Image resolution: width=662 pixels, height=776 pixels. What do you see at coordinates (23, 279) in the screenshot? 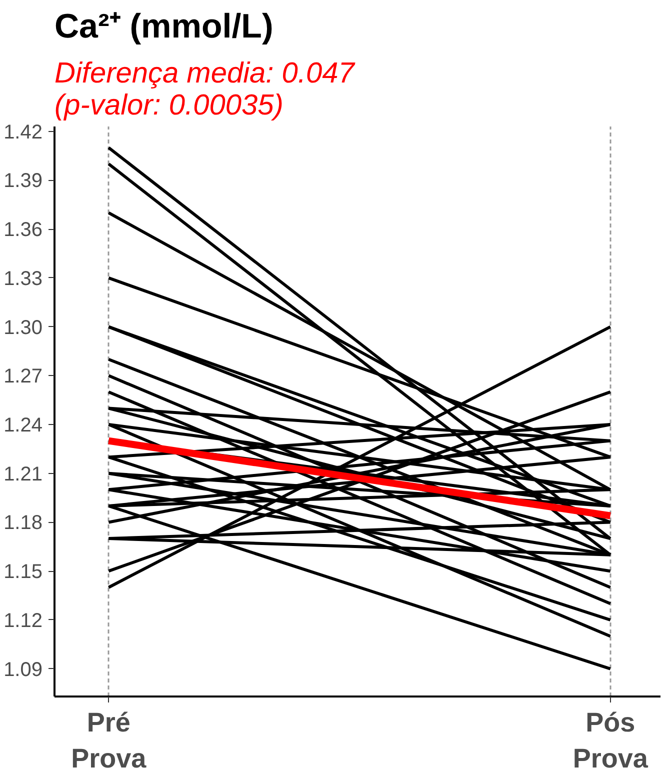
I see `y-tick-label: 1.33` at bounding box center [23, 279].